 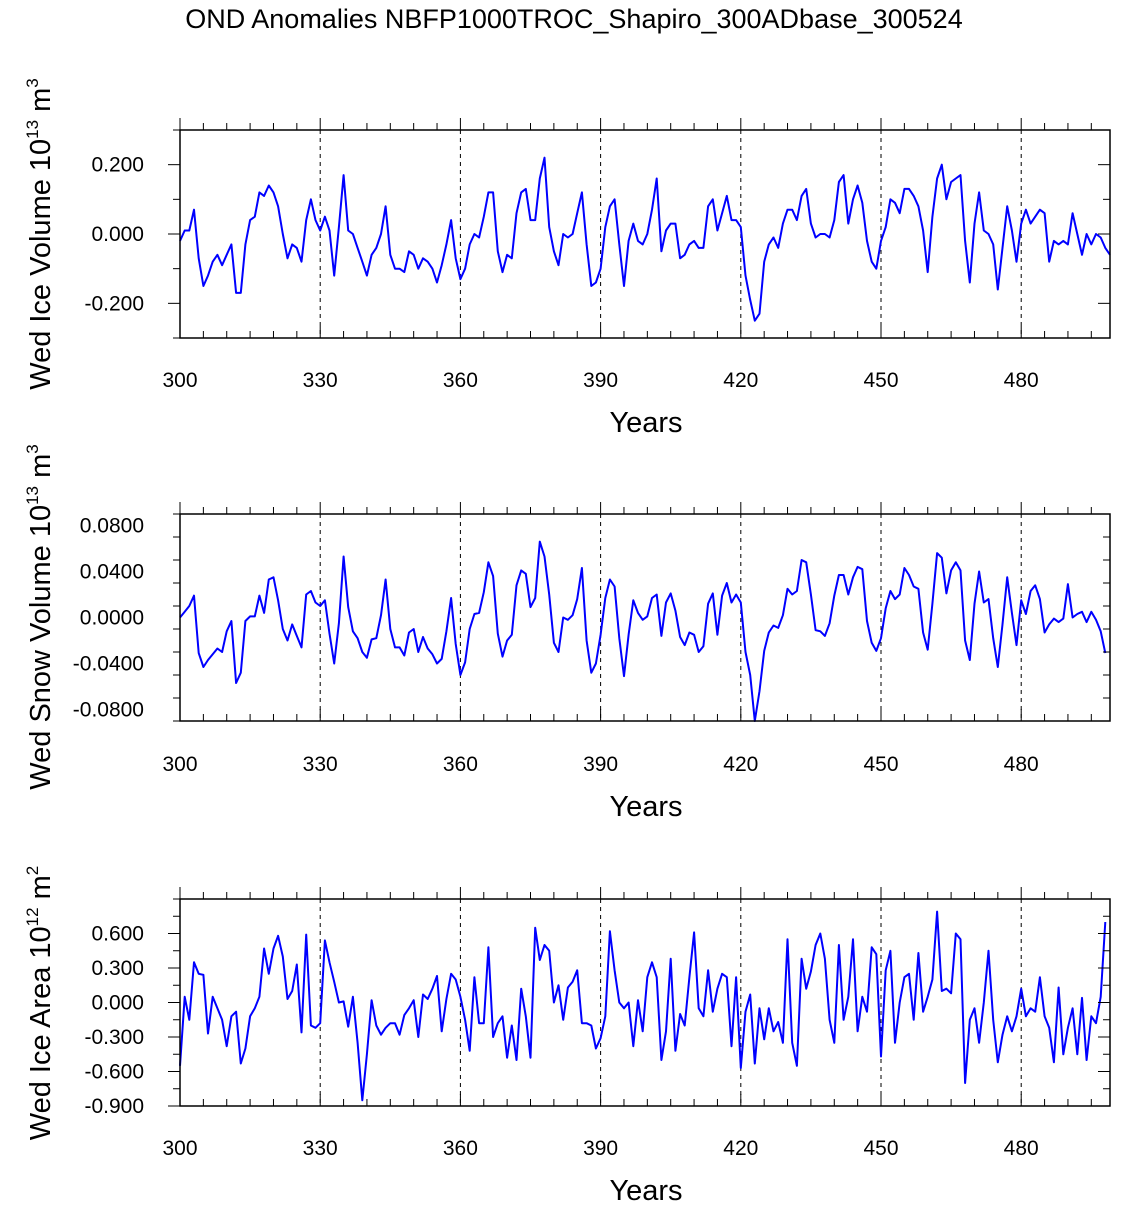 I want to click on y-tick-label: -0.0800, so click(x=108, y=710).